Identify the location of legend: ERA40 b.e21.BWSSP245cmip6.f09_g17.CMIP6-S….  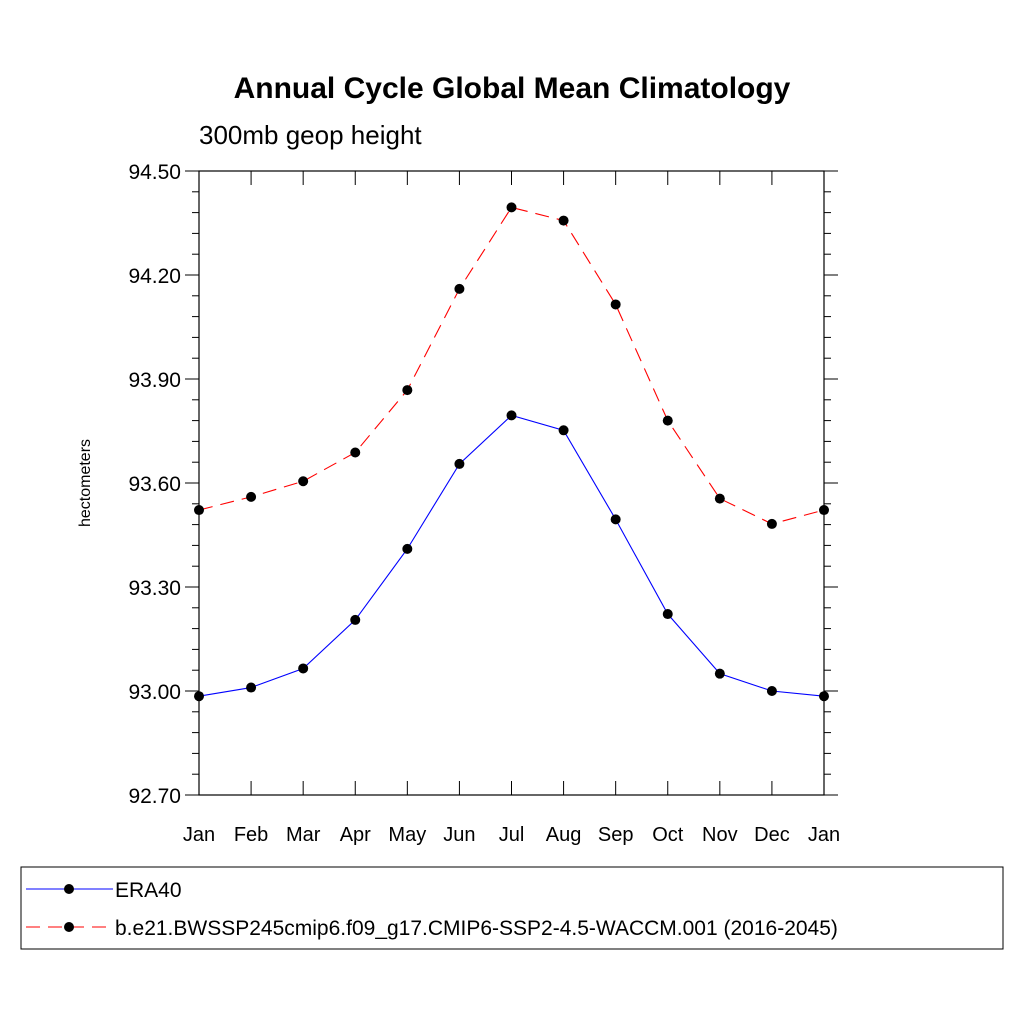
(432, 909).